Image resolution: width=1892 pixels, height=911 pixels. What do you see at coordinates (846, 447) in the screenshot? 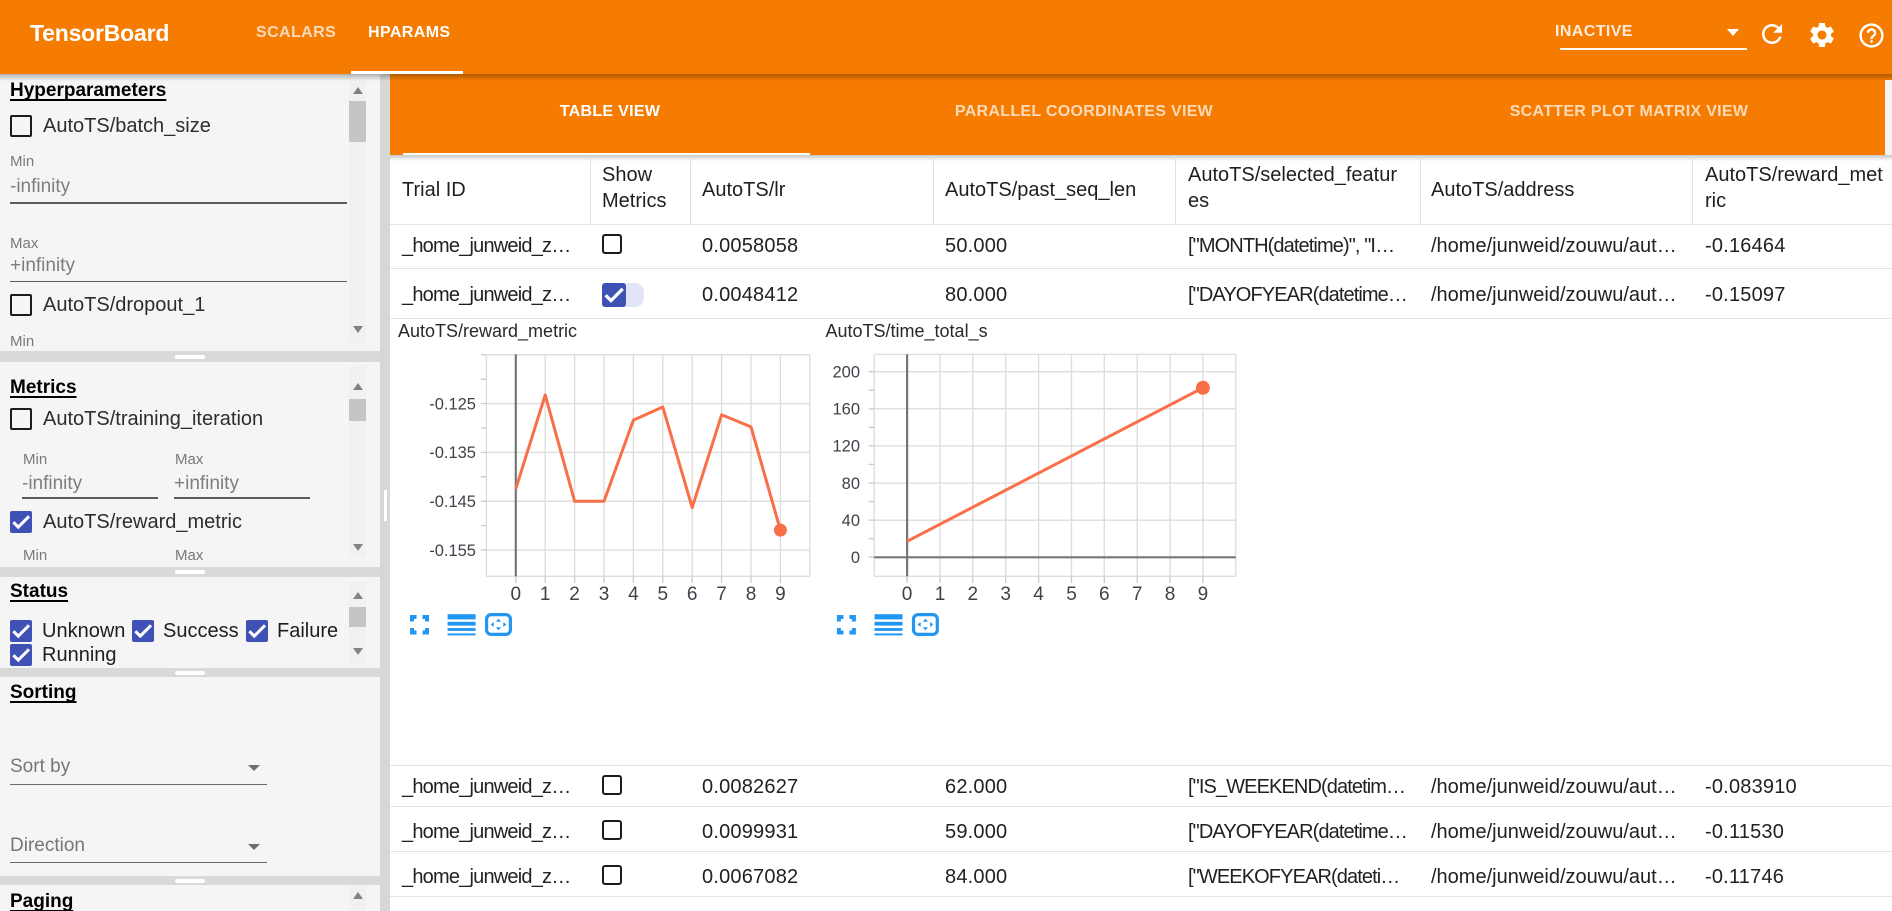
I see `svg-text: 120` at bounding box center [846, 447].